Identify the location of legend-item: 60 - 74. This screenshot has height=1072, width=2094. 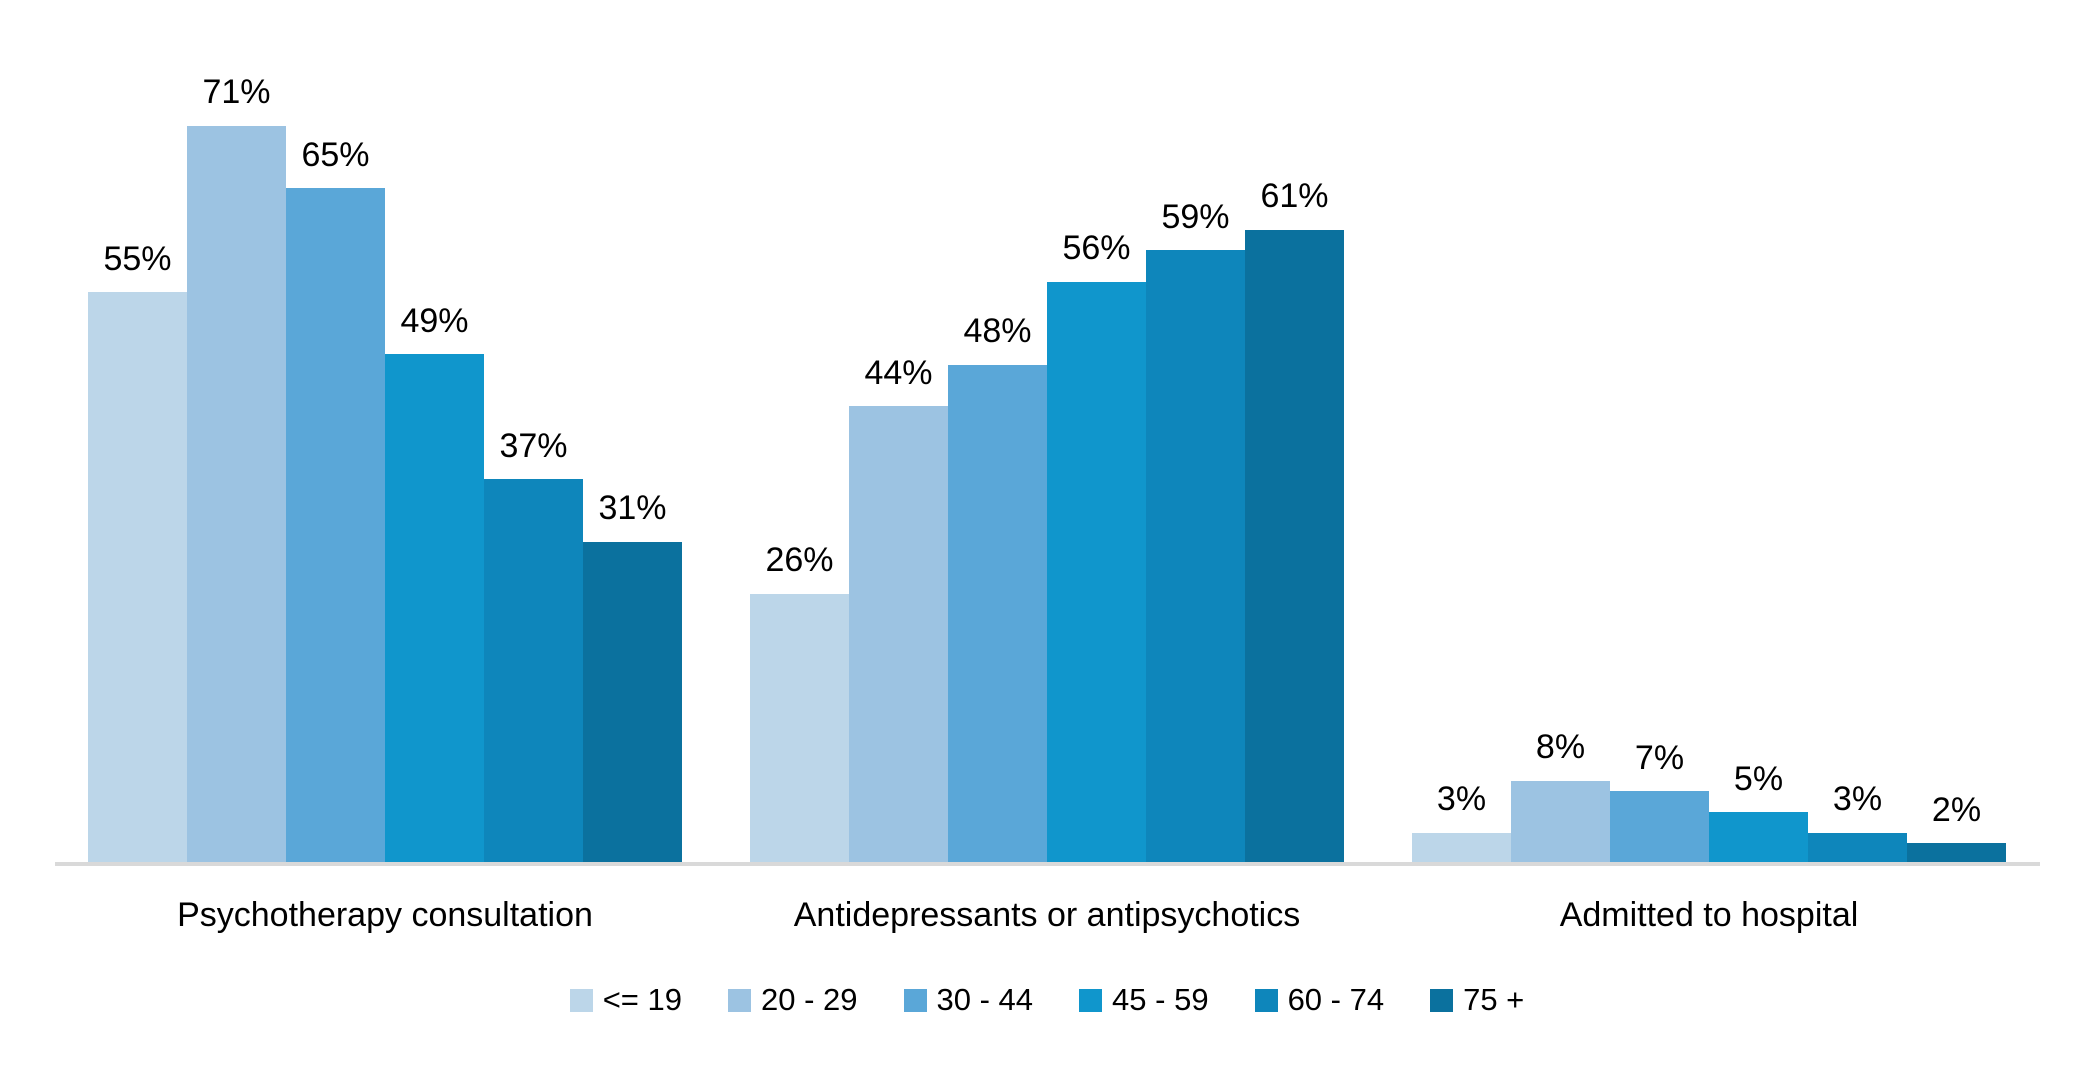
(1319, 1000).